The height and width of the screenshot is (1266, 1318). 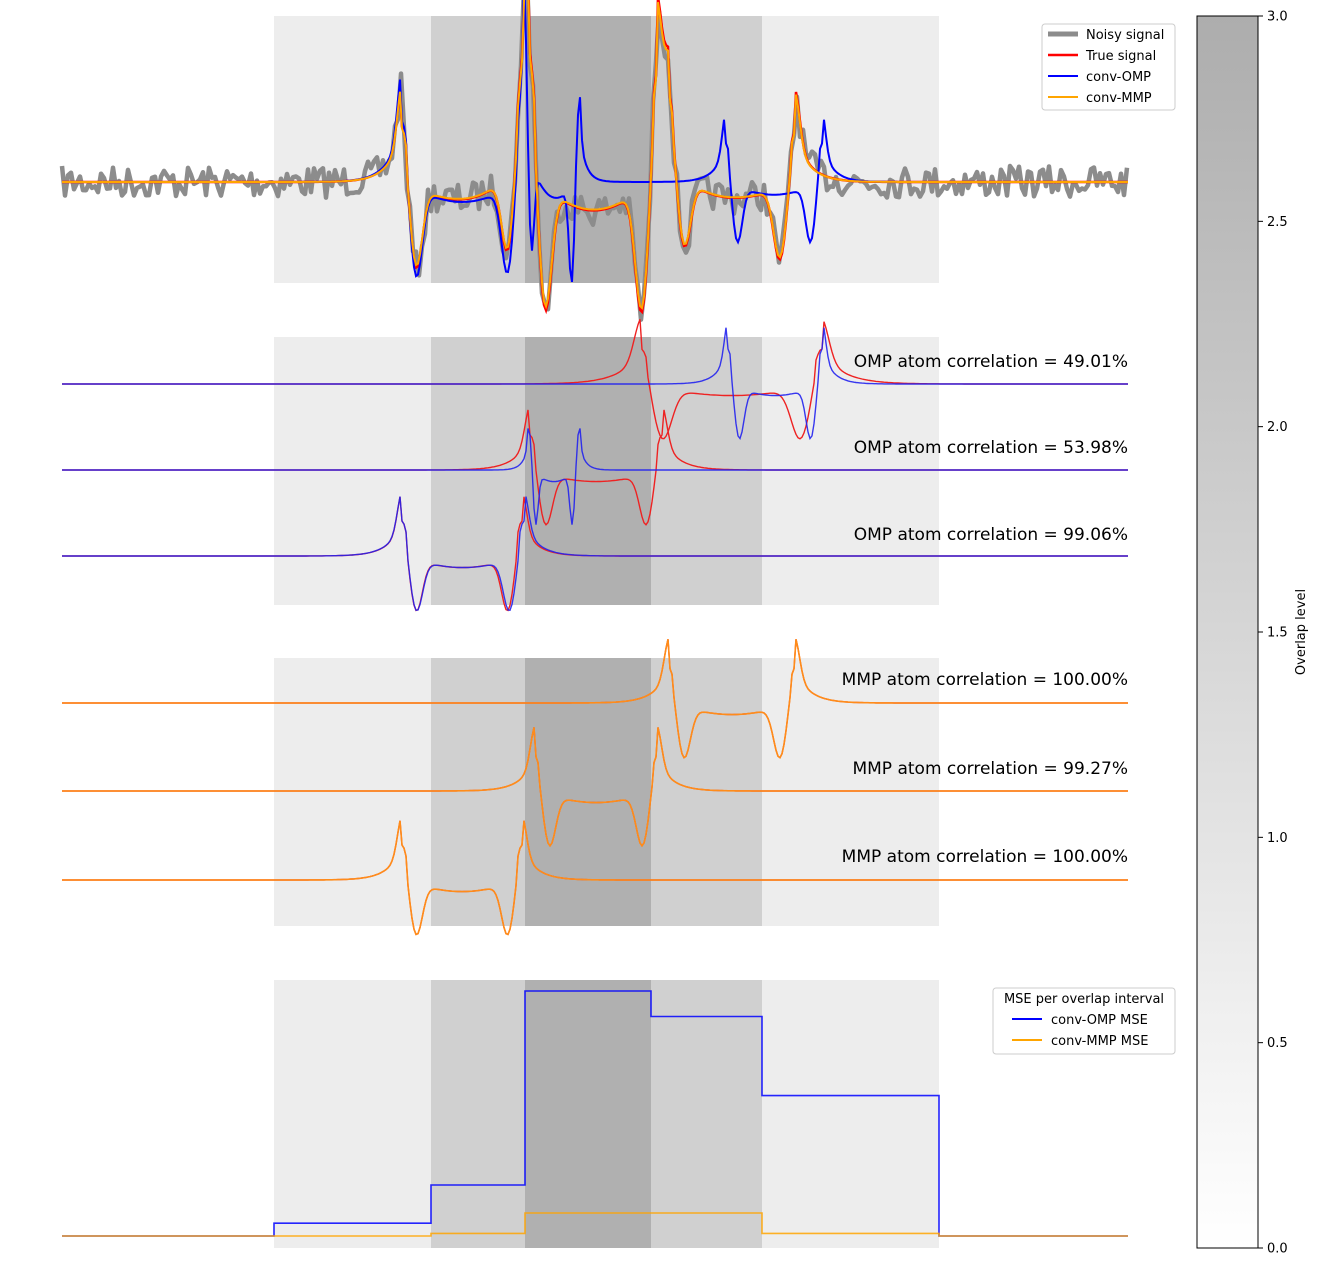 What do you see at coordinates (1301, 632) in the screenshot?
I see `colorbar-label: Overlap level` at bounding box center [1301, 632].